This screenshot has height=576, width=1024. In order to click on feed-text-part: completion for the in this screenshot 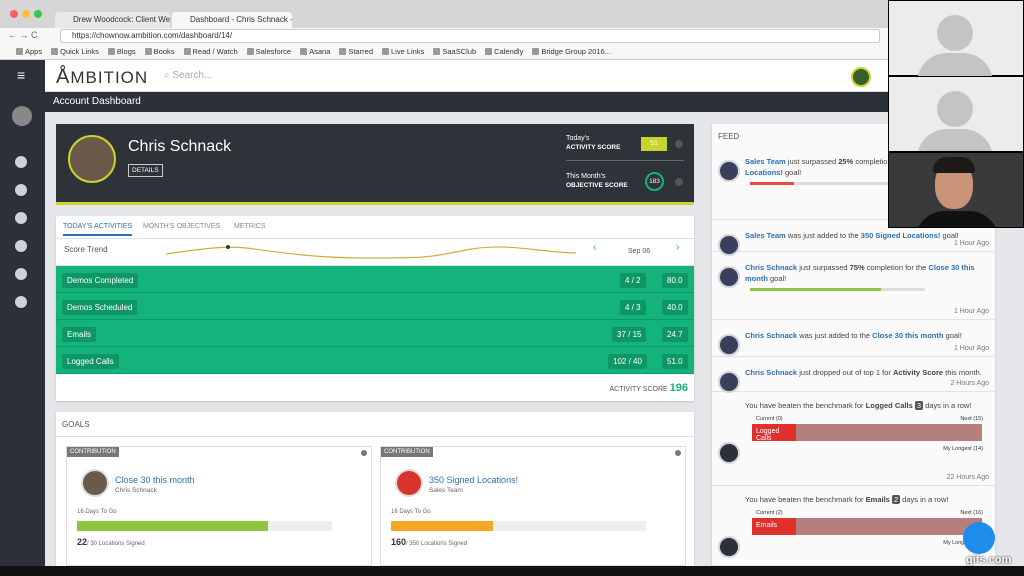, I will do `click(896, 267)`.